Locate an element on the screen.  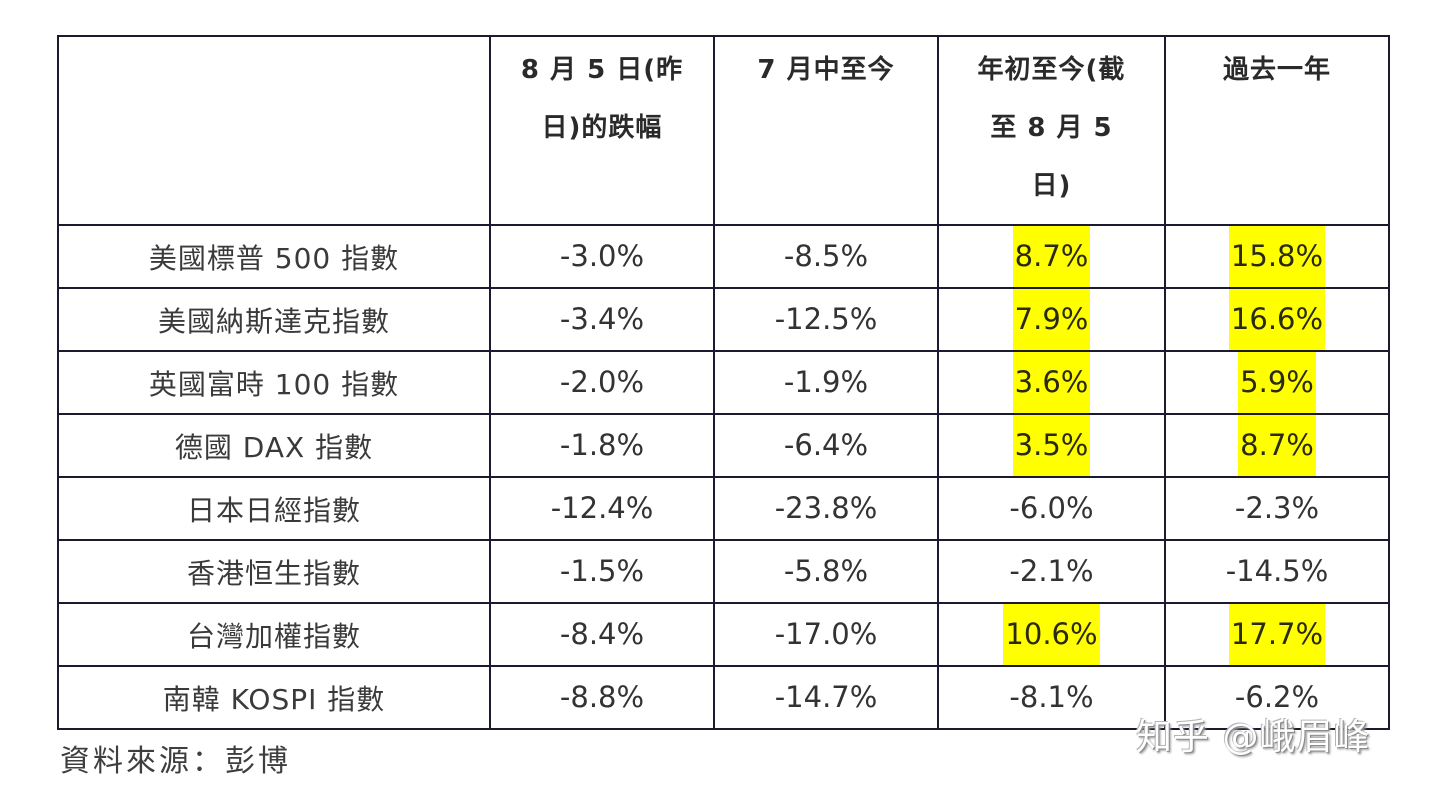
ytd-cell: -6.0% is located at coordinates (1051, 508).